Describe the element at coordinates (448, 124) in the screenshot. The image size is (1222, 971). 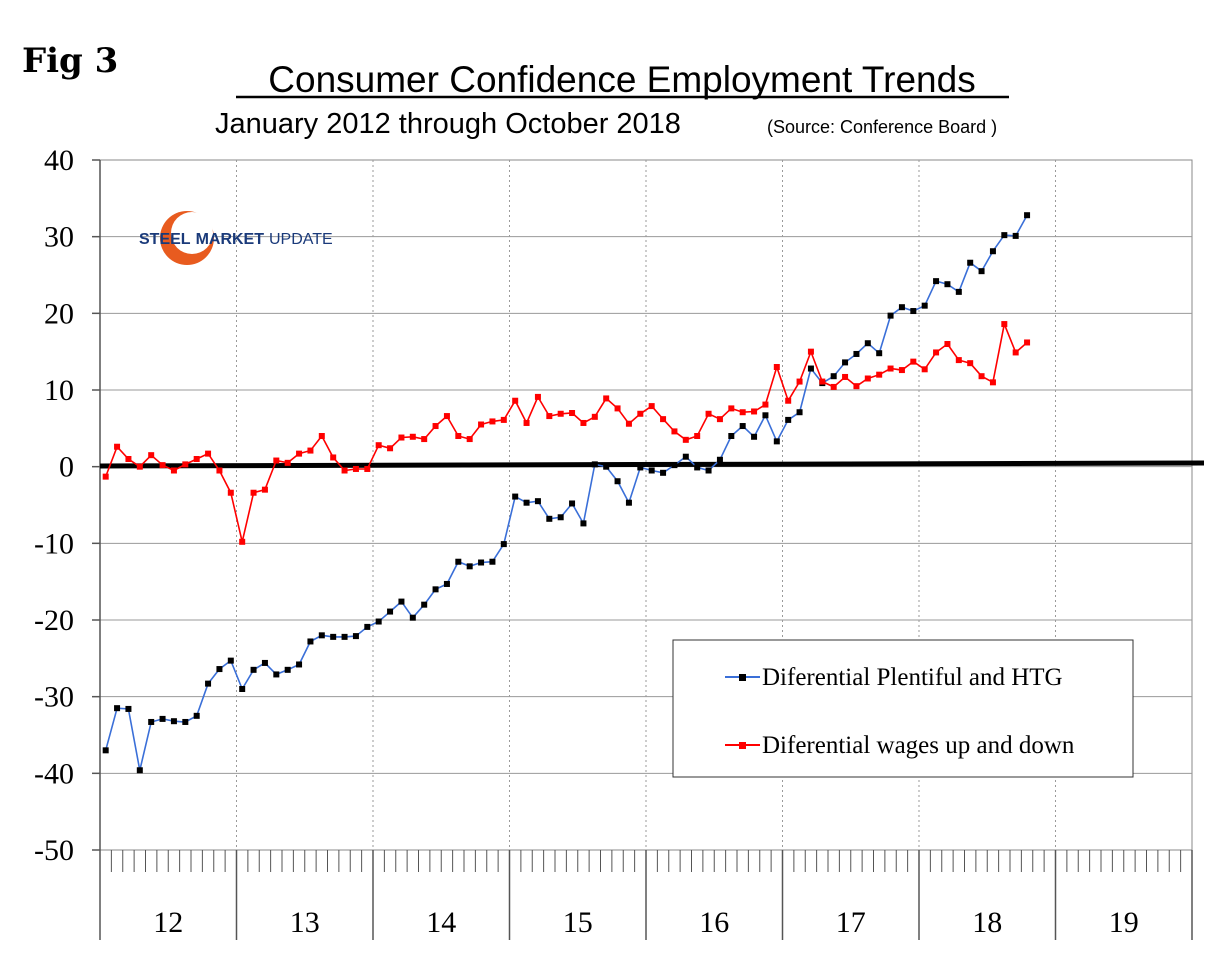
I see `chart-subtitle: January 2012 through October 2018` at that location.